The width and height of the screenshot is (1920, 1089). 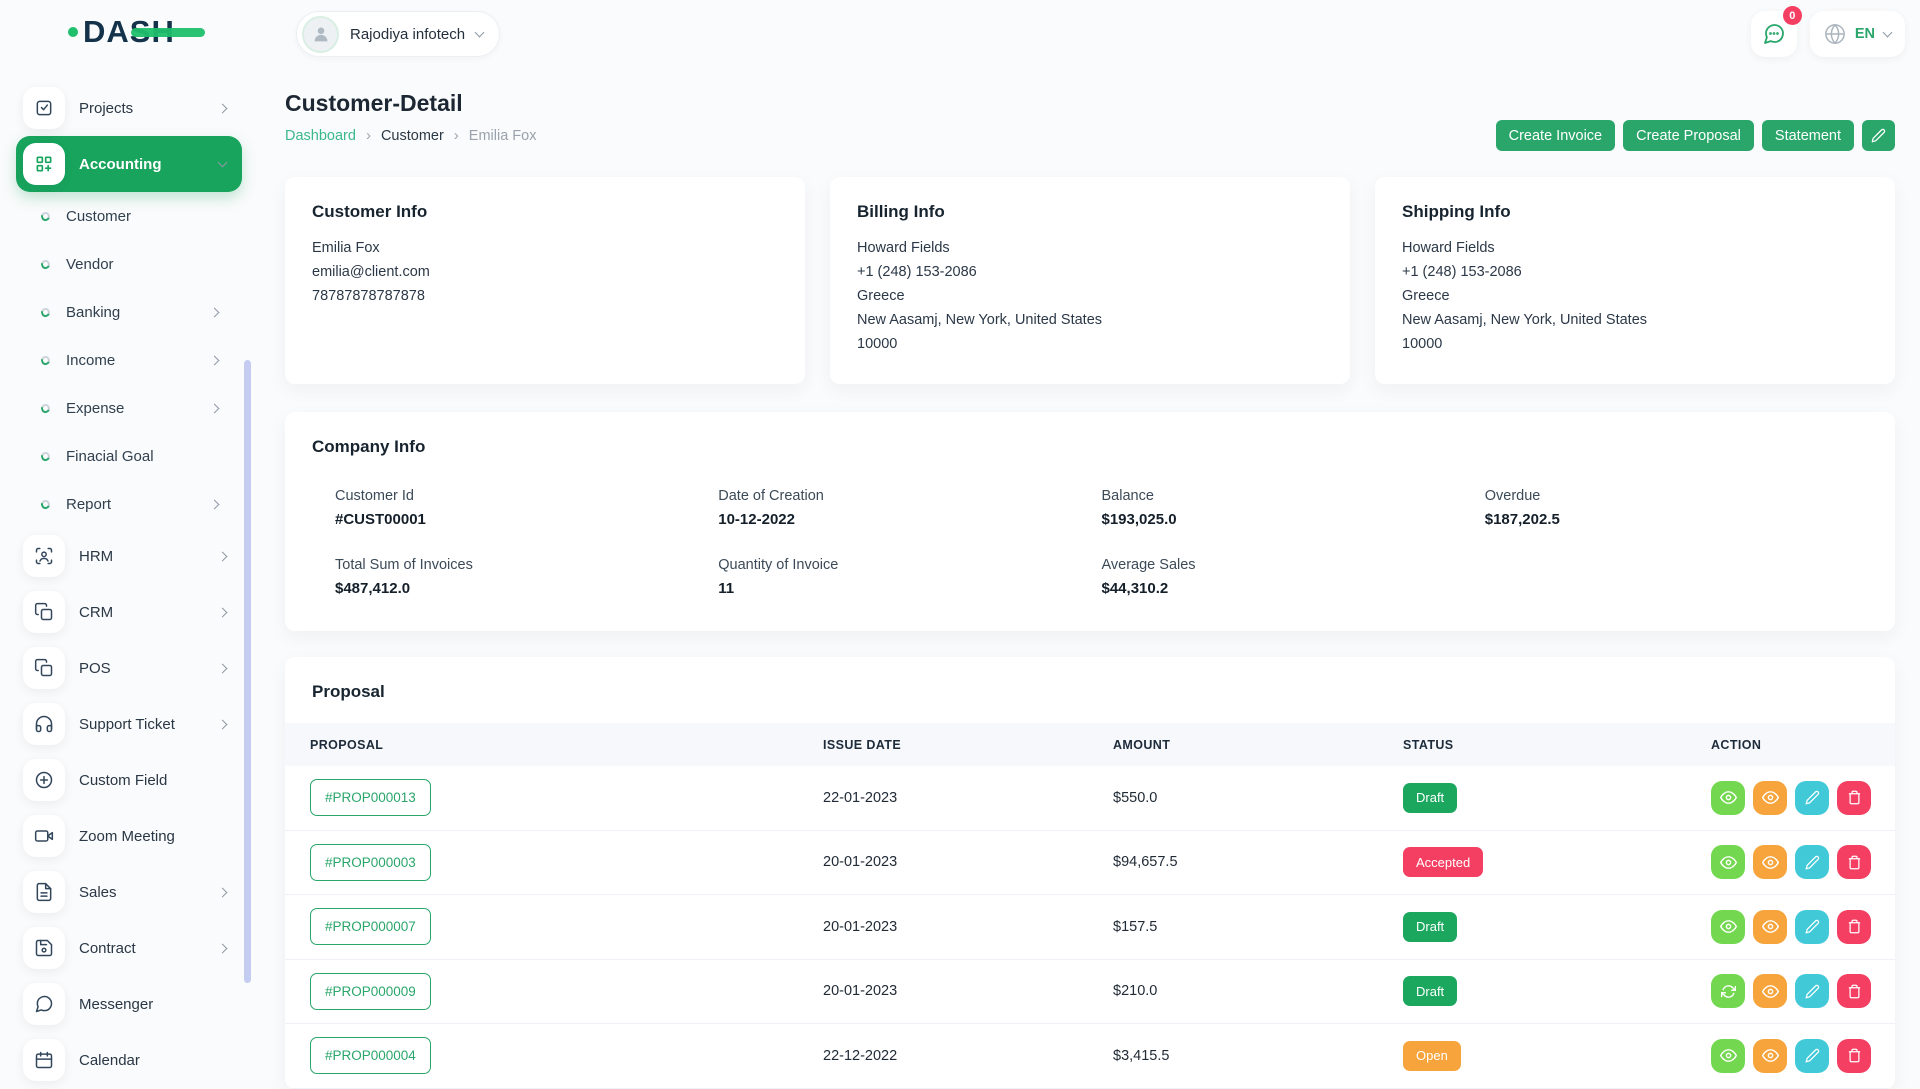 What do you see at coordinates (412, 136) in the screenshot?
I see `breadcrumb-customer: Customer` at bounding box center [412, 136].